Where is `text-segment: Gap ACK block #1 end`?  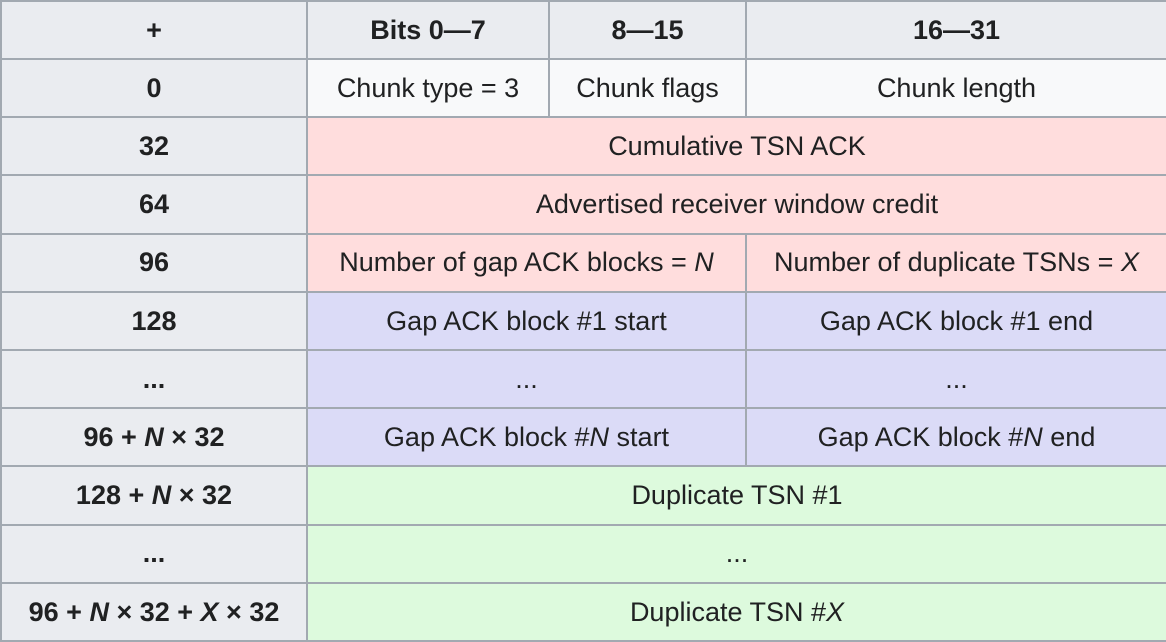
text-segment: Gap ACK block #1 end is located at coordinates (956, 320).